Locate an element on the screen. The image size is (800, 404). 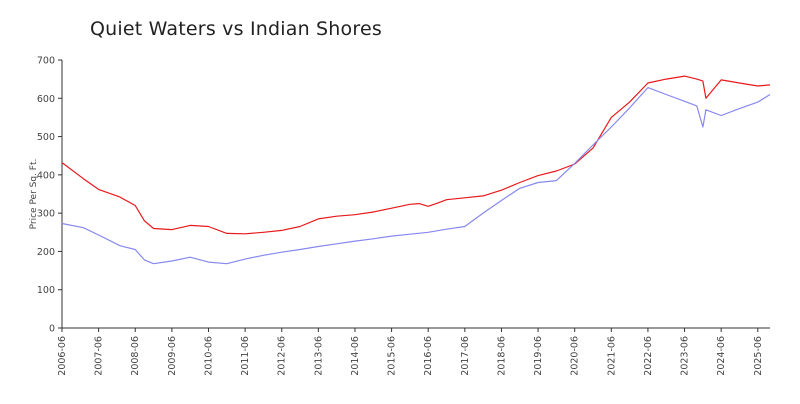
x-tick-label: 2021-06 is located at coordinates (611, 356).